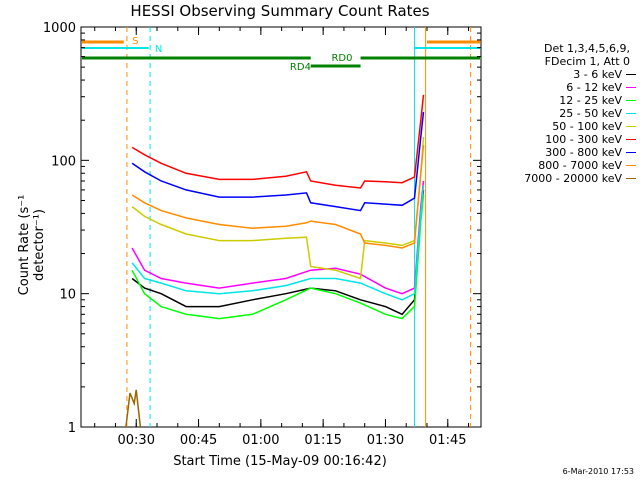  I want to click on annotation-n: N, so click(158, 49).